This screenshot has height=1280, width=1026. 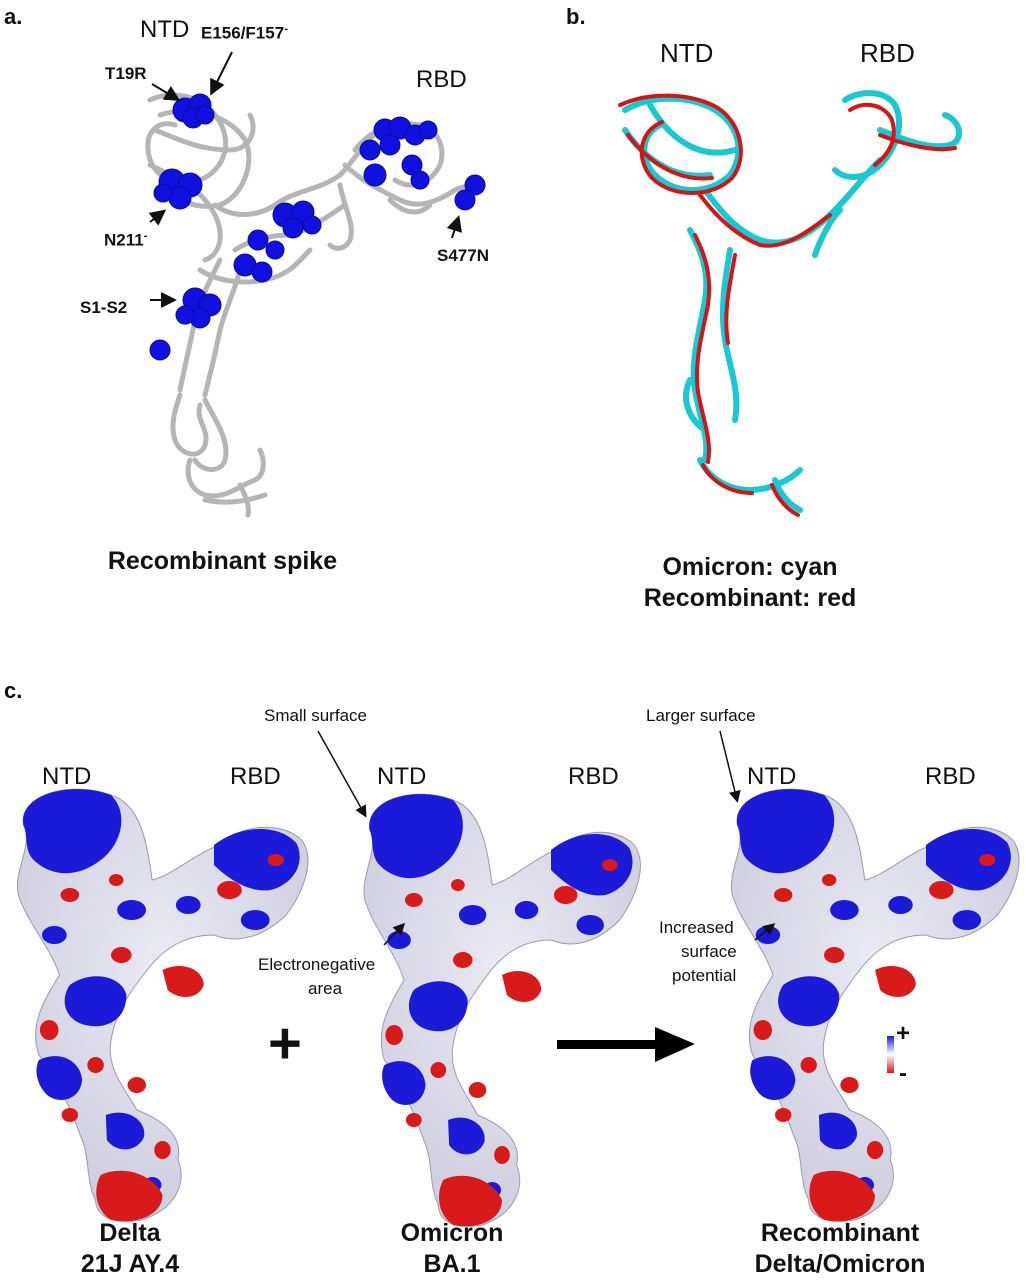 What do you see at coordinates (285, 1043) in the screenshot?
I see `plus-symbol: +` at bounding box center [285, 1043].